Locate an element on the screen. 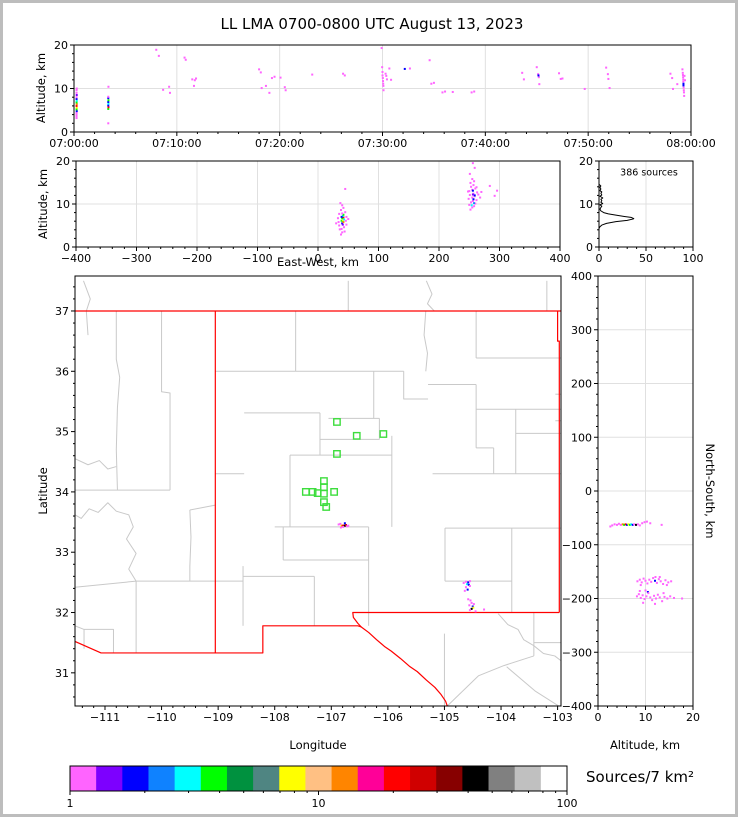  svg-text: −200 is located at coordinates (577, 599).